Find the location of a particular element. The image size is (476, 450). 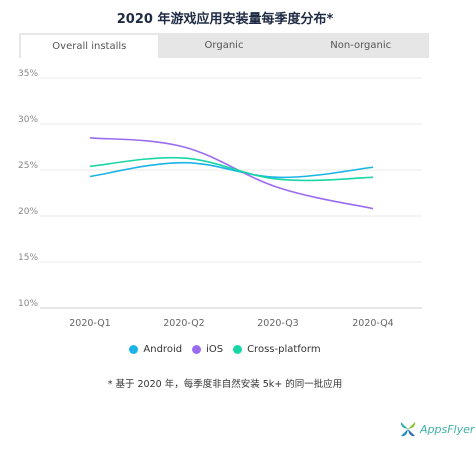

tab-non-organic: Non-organic is located at coordinates (361, 45).